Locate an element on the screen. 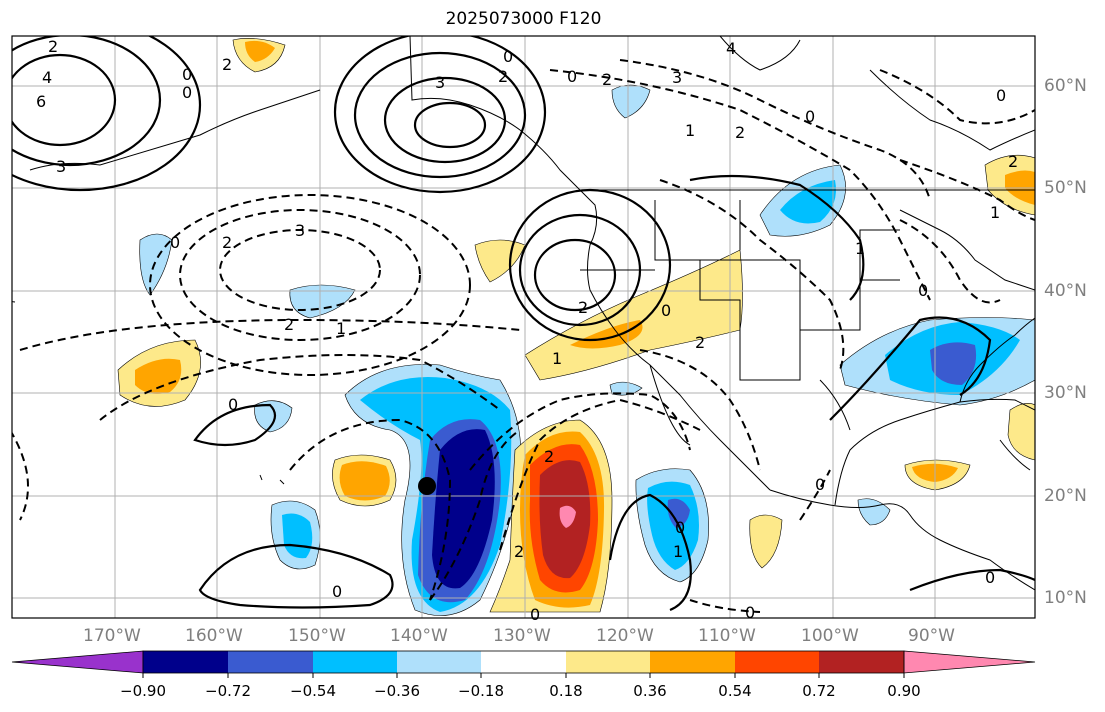 This screenshot has height=712, width=1105. storm-position-marker is located at coordinates (427, 486).